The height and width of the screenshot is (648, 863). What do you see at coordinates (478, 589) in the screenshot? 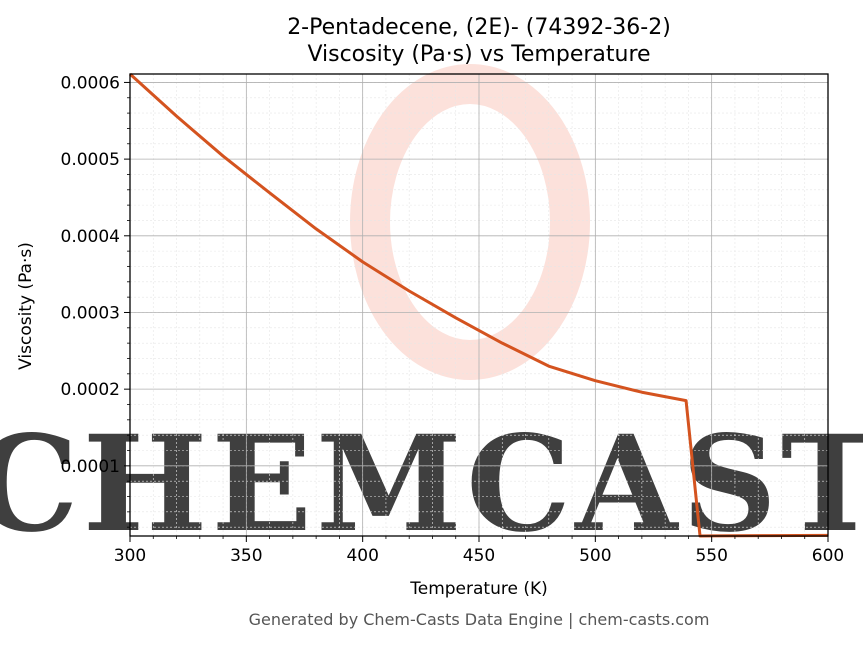
I see `x-axis-label: Temperature (K)` at bounding box center [478, 589].